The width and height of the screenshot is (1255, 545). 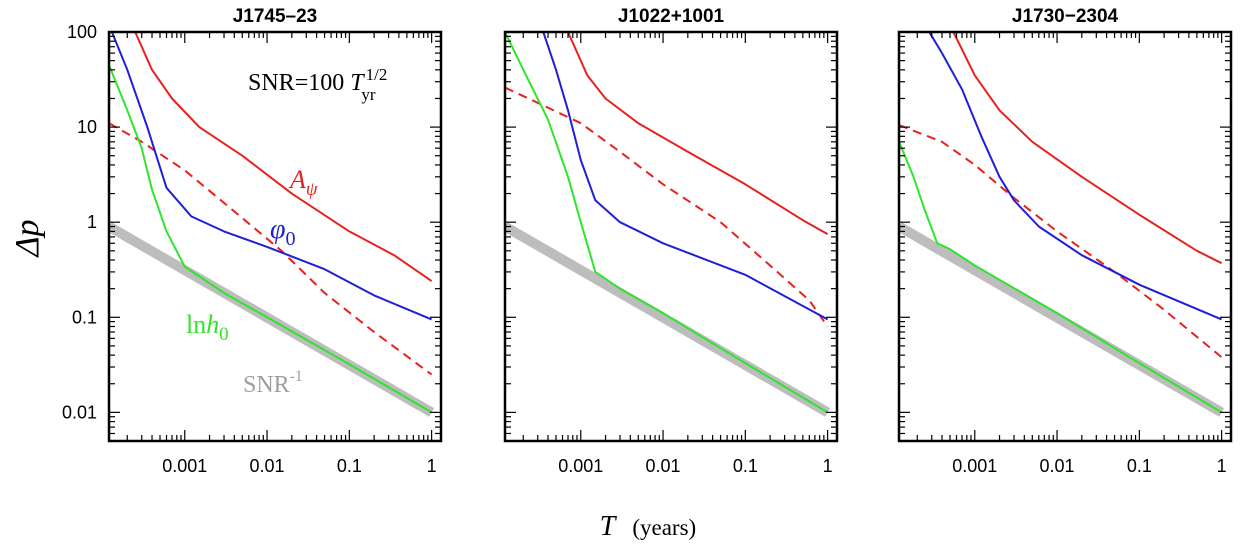 I want to click on snr-annotation-sub: yr, so click(x=368, y=94).